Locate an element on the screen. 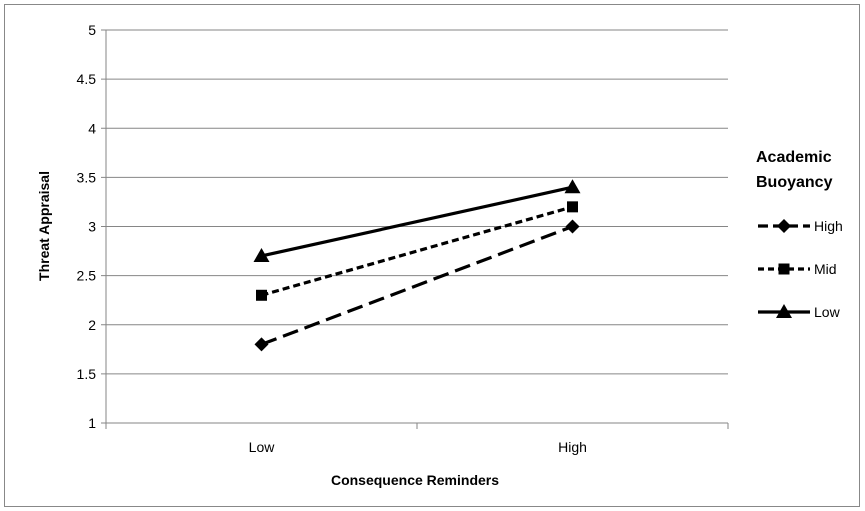 This screenshot has width=865, height=511. series-high is located at coordinates (417, 285).